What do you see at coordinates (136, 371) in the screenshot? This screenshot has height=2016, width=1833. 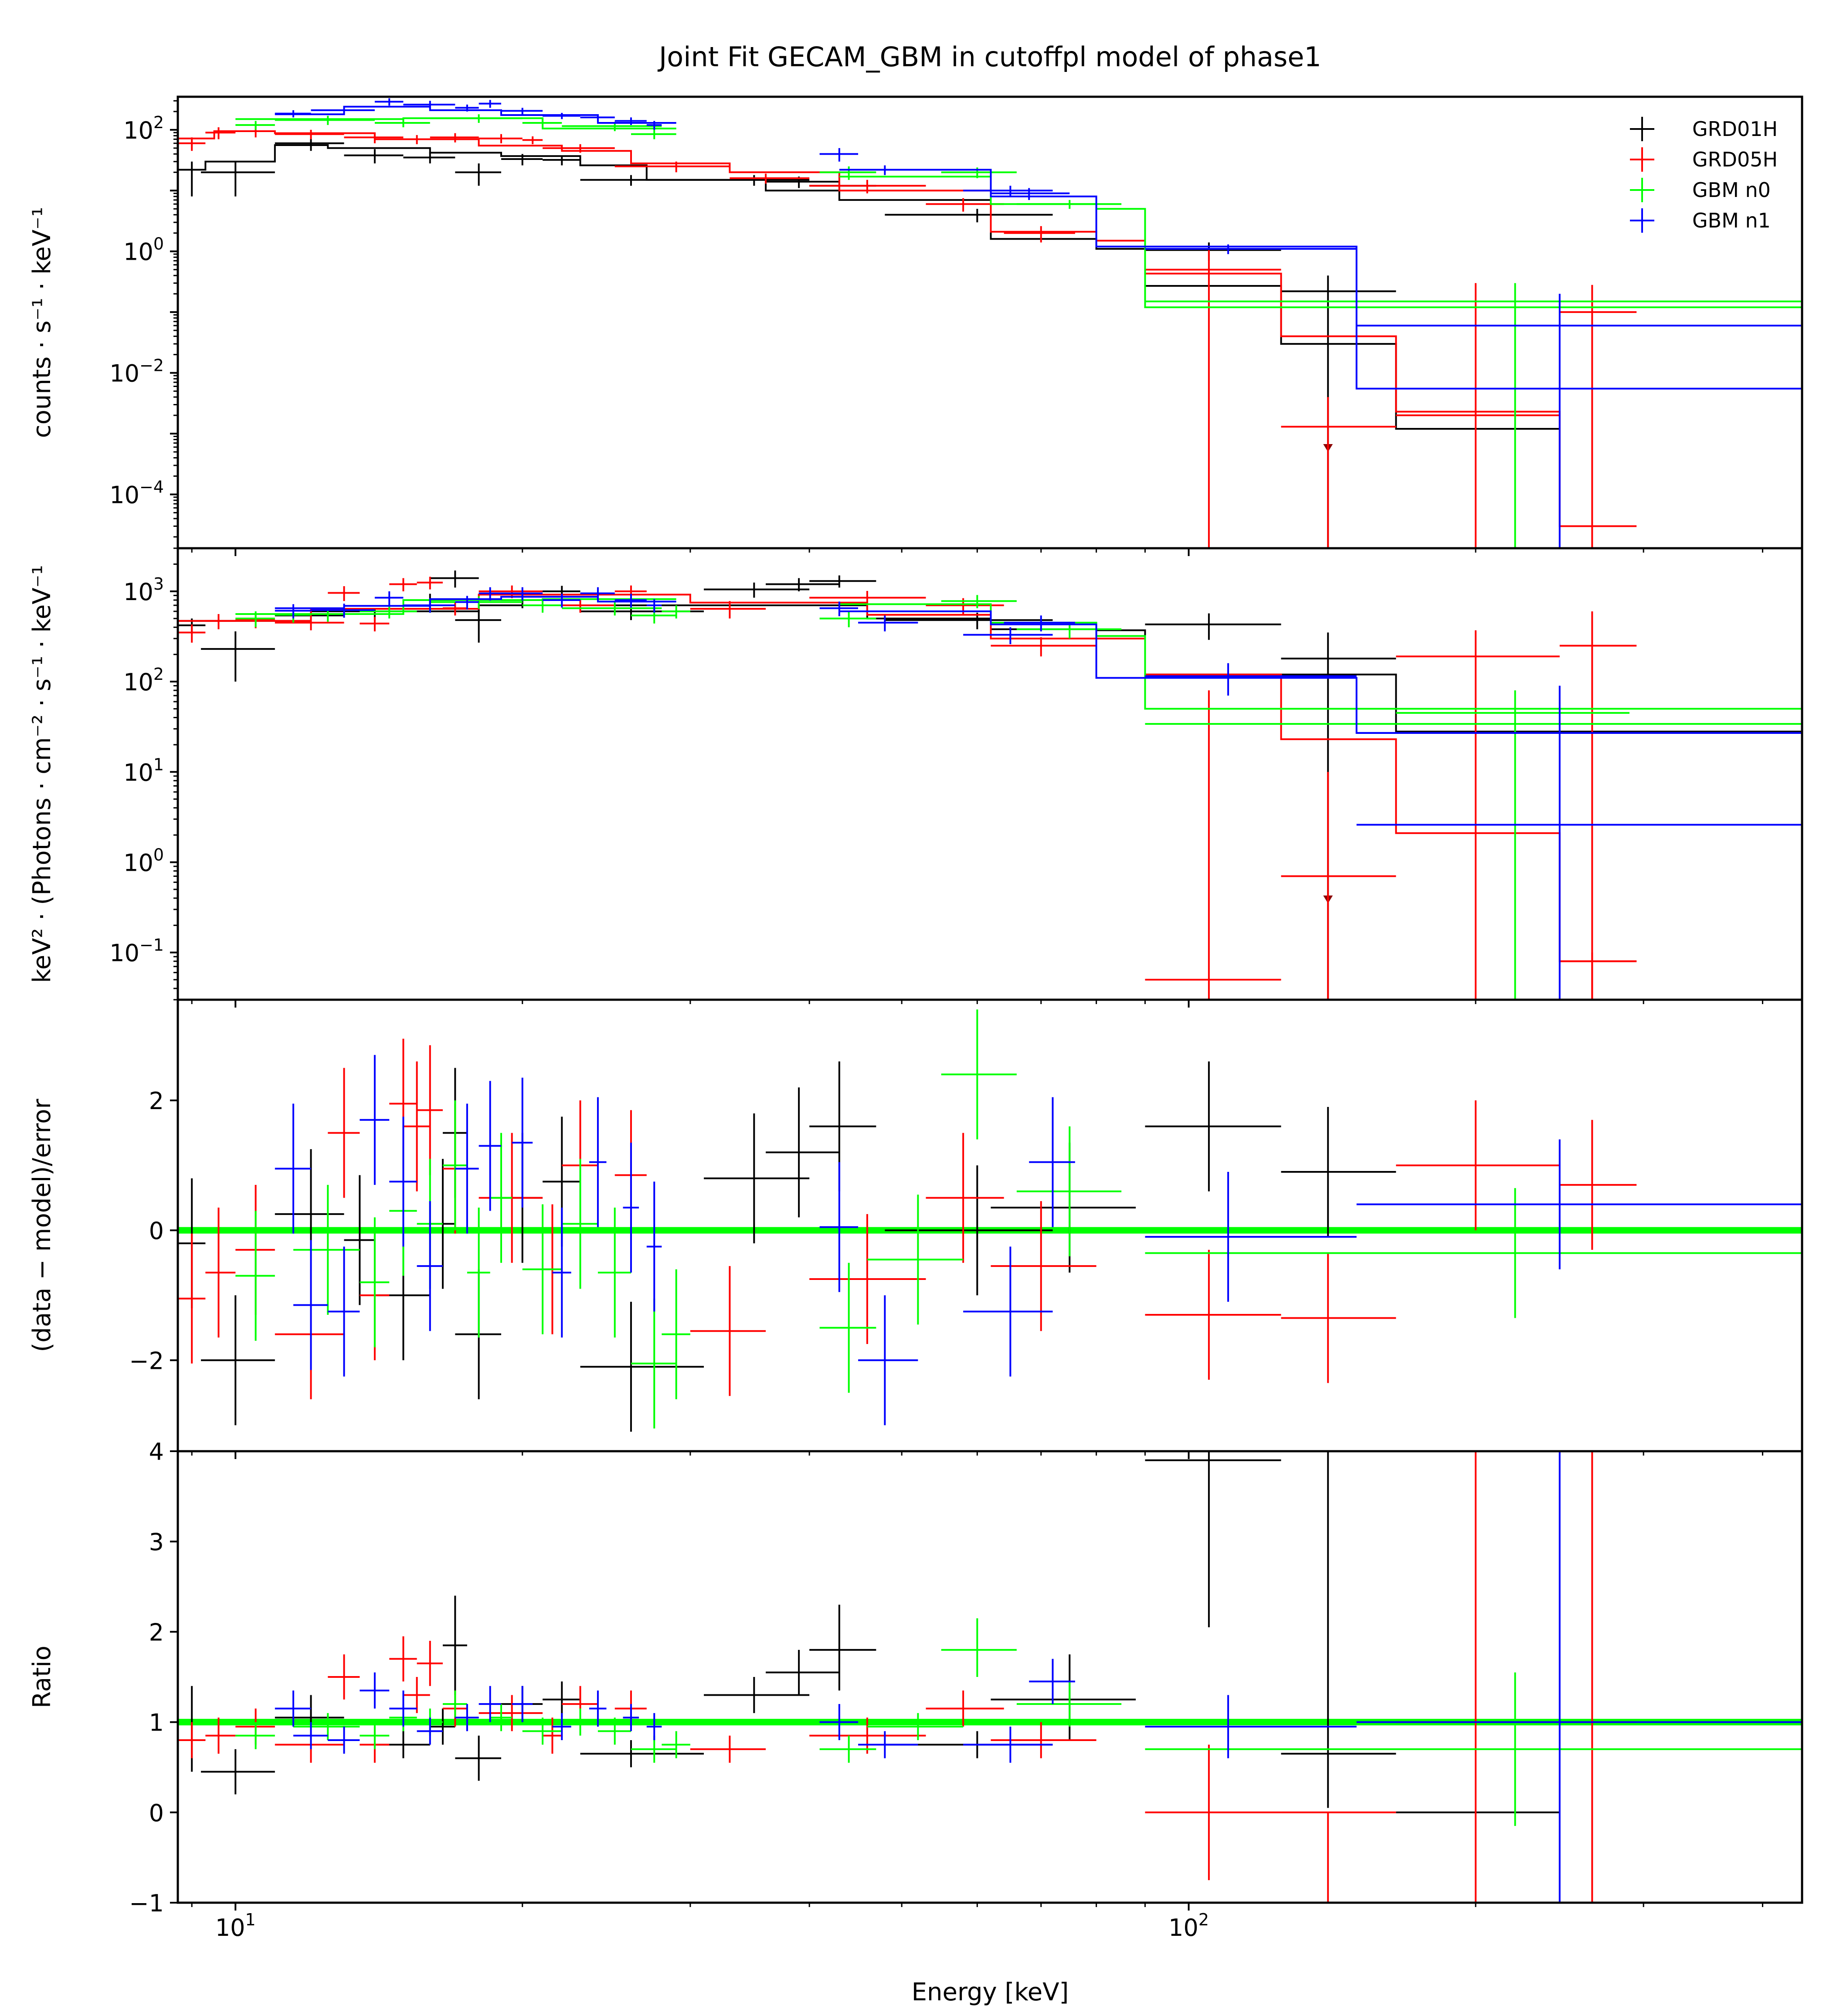 I see `y-tick-label: 10⁻²` at bounding box center [136, 371].